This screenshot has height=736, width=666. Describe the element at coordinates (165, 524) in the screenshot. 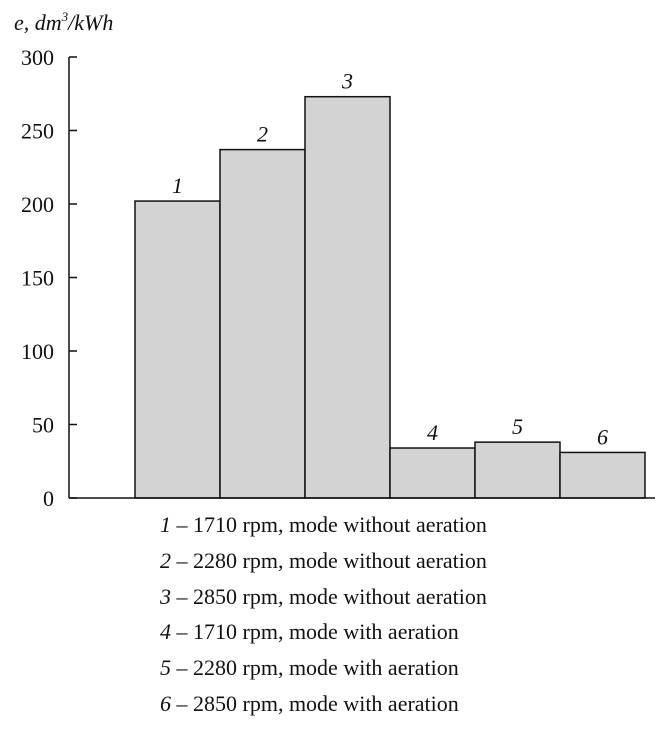

I see `legend-item-number: 1` at that location.